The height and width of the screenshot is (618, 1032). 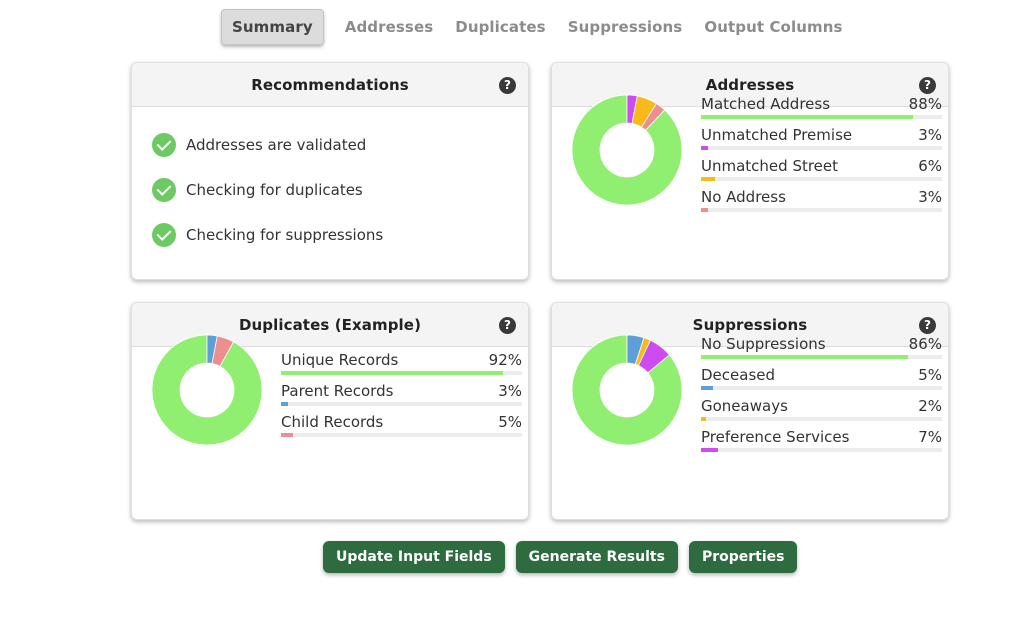 I want to click on stat-no-suppressions: No Suppressions 86%, so click(x=821, y=349).